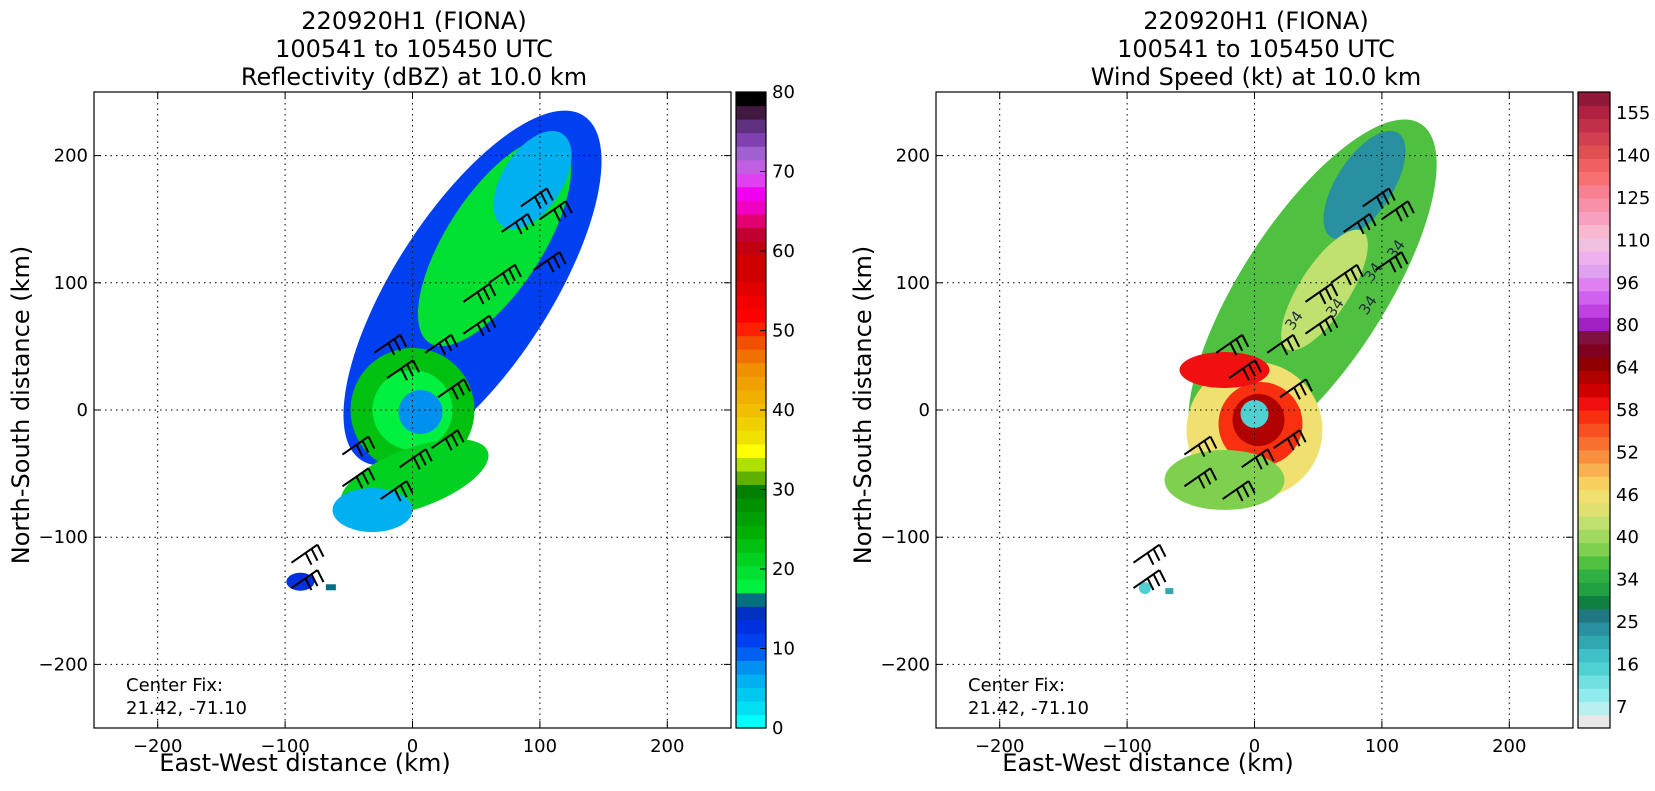 This screenshot has height=791, width=1655. Describe the element at coordinates (1613, 410) in the screenshot. I see `wind-colorbar: 7 16 25 34 40 46 52 58 64 80 96 110 125 140 155` at that location.